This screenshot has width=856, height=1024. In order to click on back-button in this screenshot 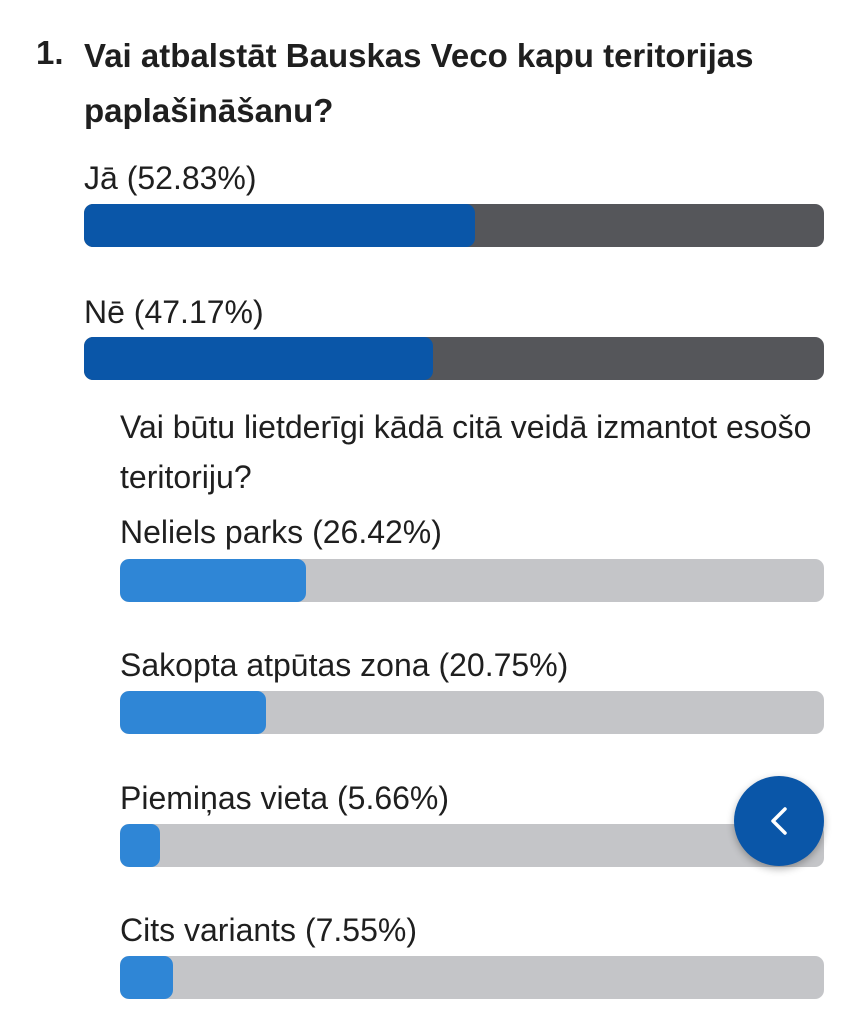, I will do `click(779, 821)`.